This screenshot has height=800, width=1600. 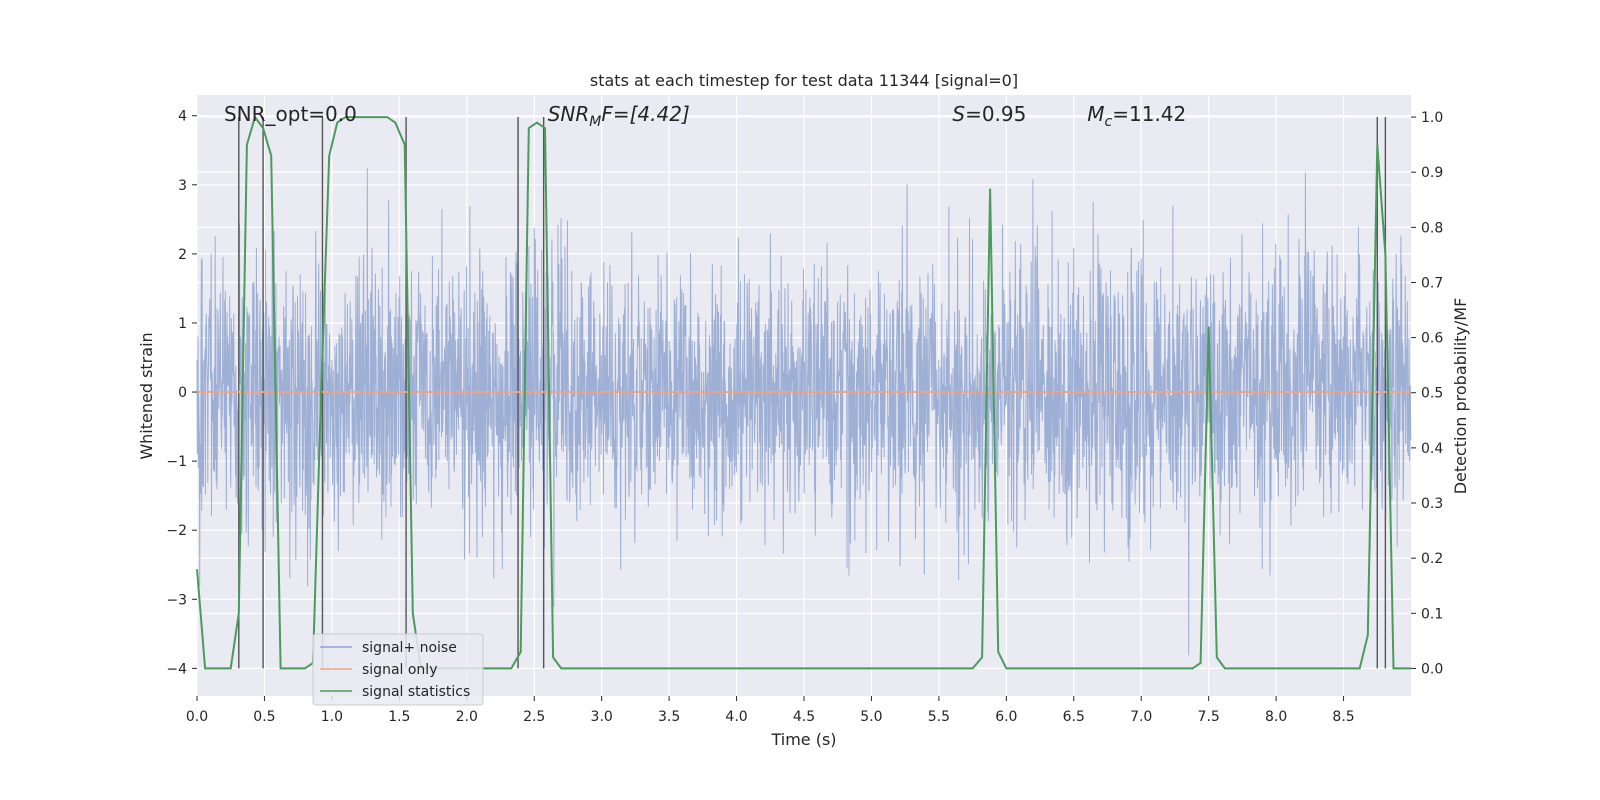 I want to click on x-axis-title: Time (s), so click(x=803, y=739).